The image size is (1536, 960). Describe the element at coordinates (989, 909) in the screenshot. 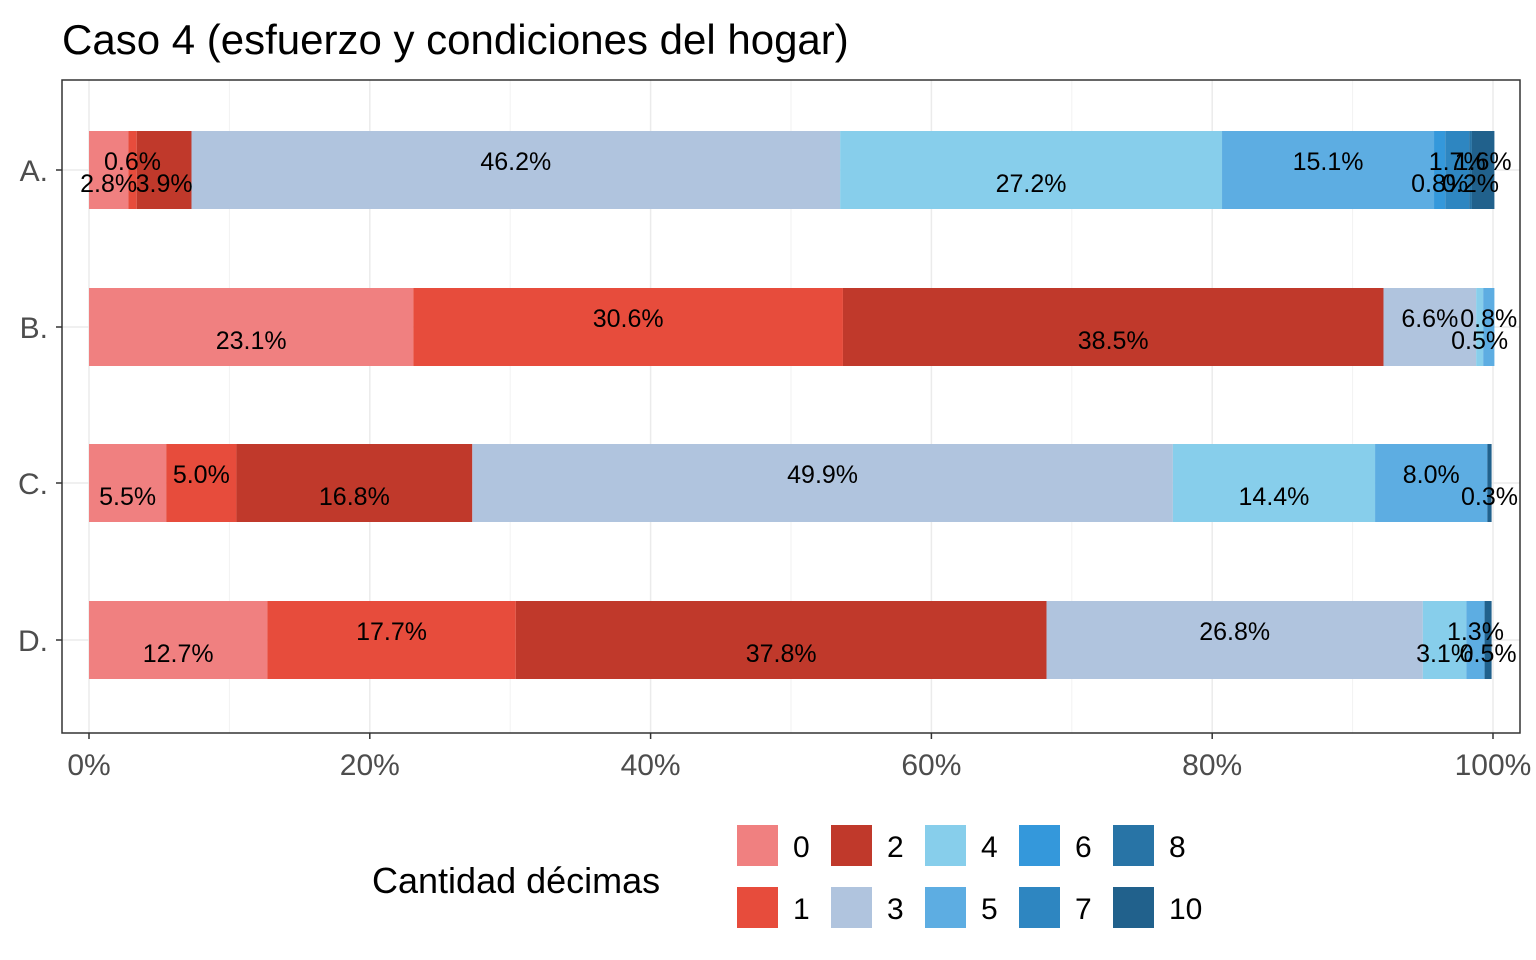

I see `legend-label: 5` at that location.